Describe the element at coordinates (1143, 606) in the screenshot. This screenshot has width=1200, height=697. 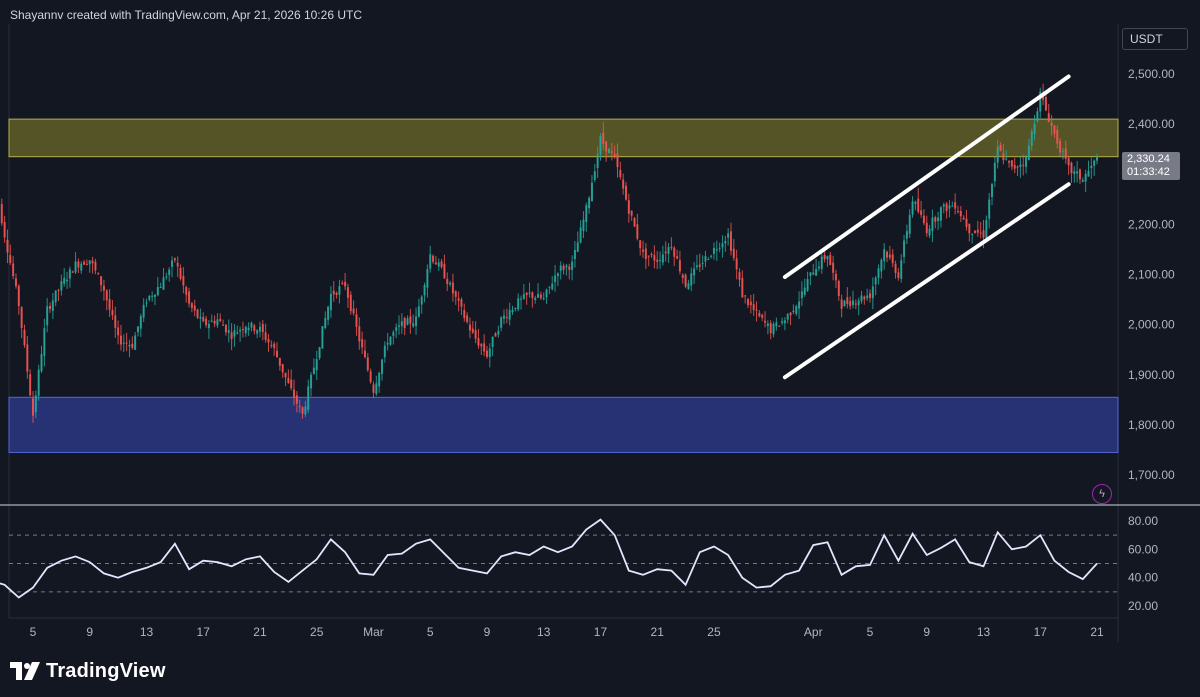
I see `rsi-tick-label: 20.00` at that location.